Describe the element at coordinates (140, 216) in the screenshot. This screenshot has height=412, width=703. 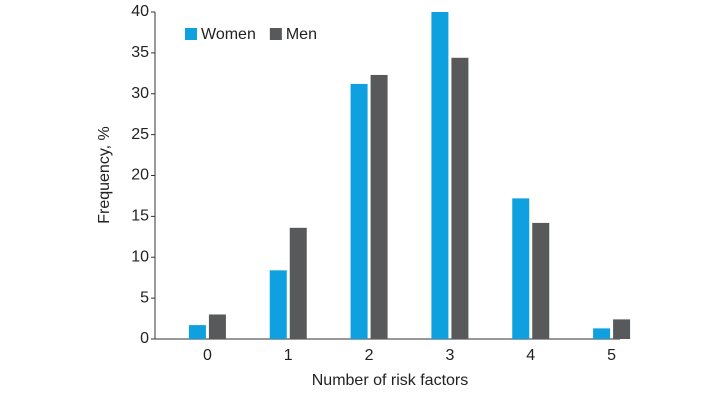
I see `y-tick-label: 15` at that location.